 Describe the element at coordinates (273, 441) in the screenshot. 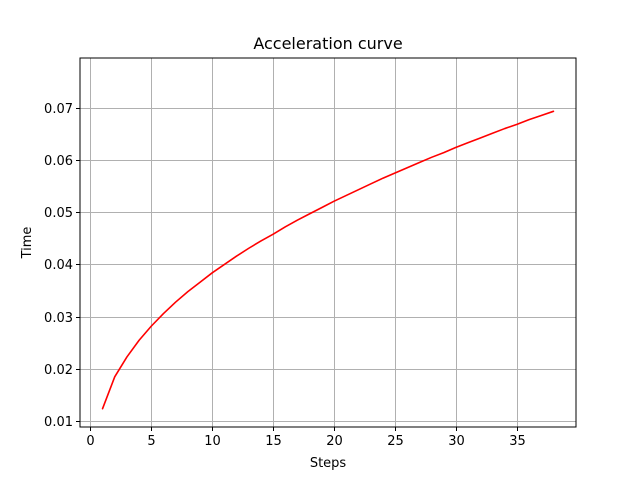

I see `x-tick-label: 15` at that location.